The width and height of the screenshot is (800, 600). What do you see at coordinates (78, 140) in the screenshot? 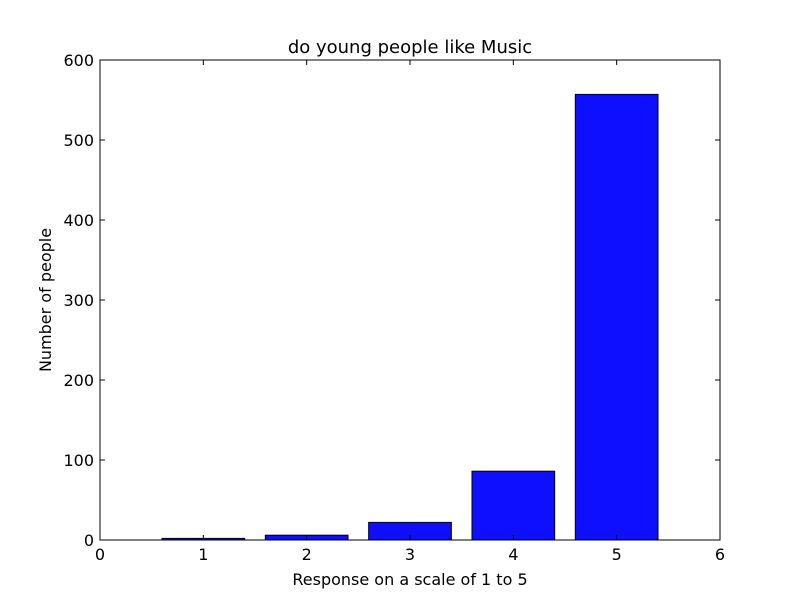
I see `y-tick-label-500: 500` at bounding box center [78, 140].